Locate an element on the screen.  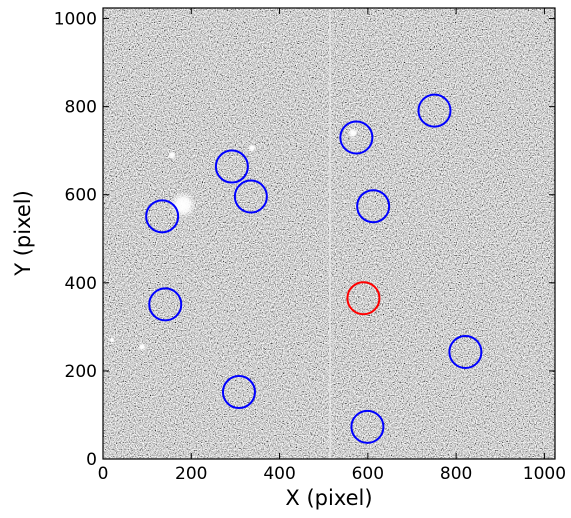
x-tick-label: 200 is located at coordinates (191, 474).